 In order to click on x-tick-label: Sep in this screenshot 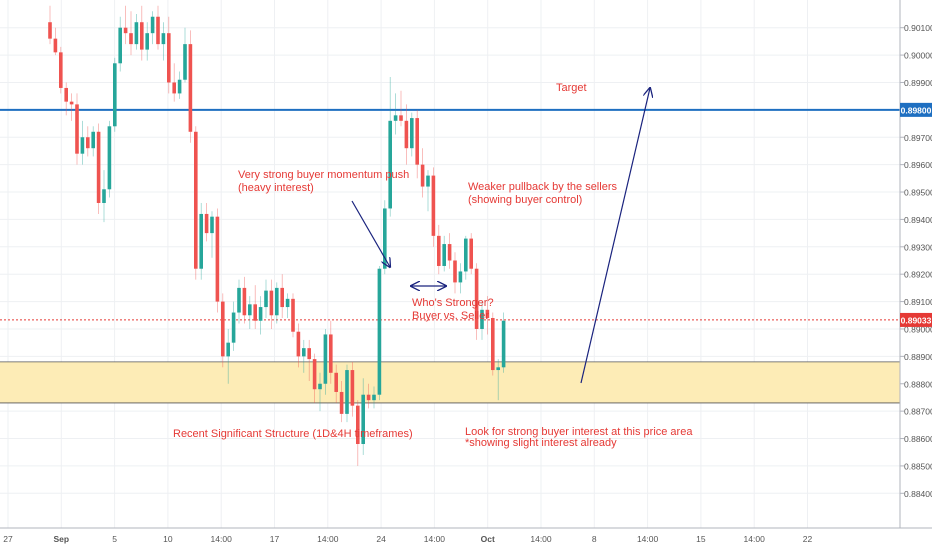, I will do `click(62, 539)`.